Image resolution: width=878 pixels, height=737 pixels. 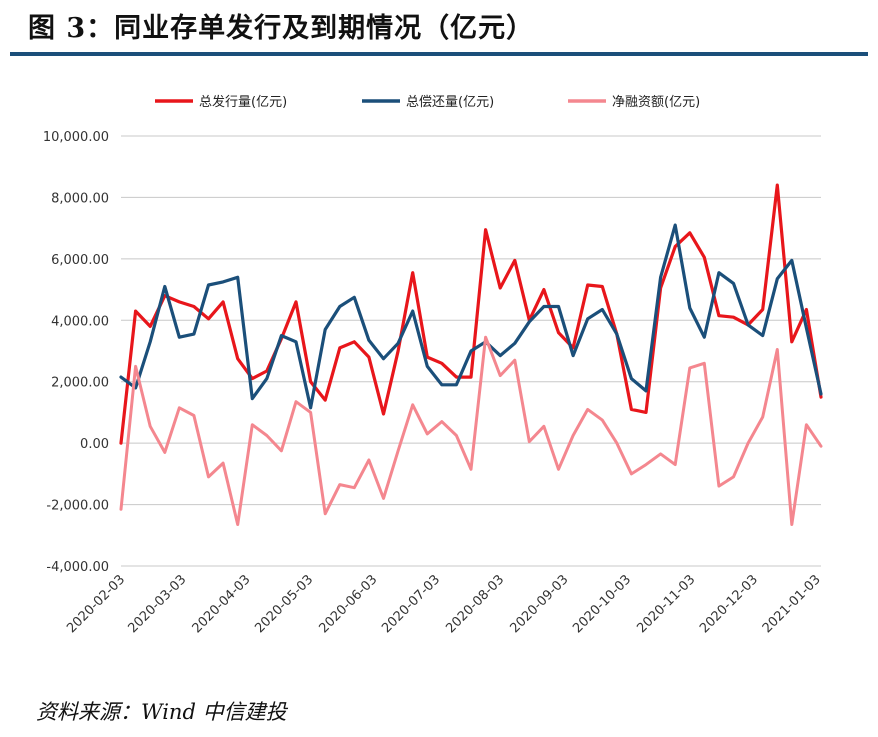 What do you see at coordinates (411, 604) in the screenshot?
I see `x-tick-label: 2020-07-03` at bounding box center [411, 604].